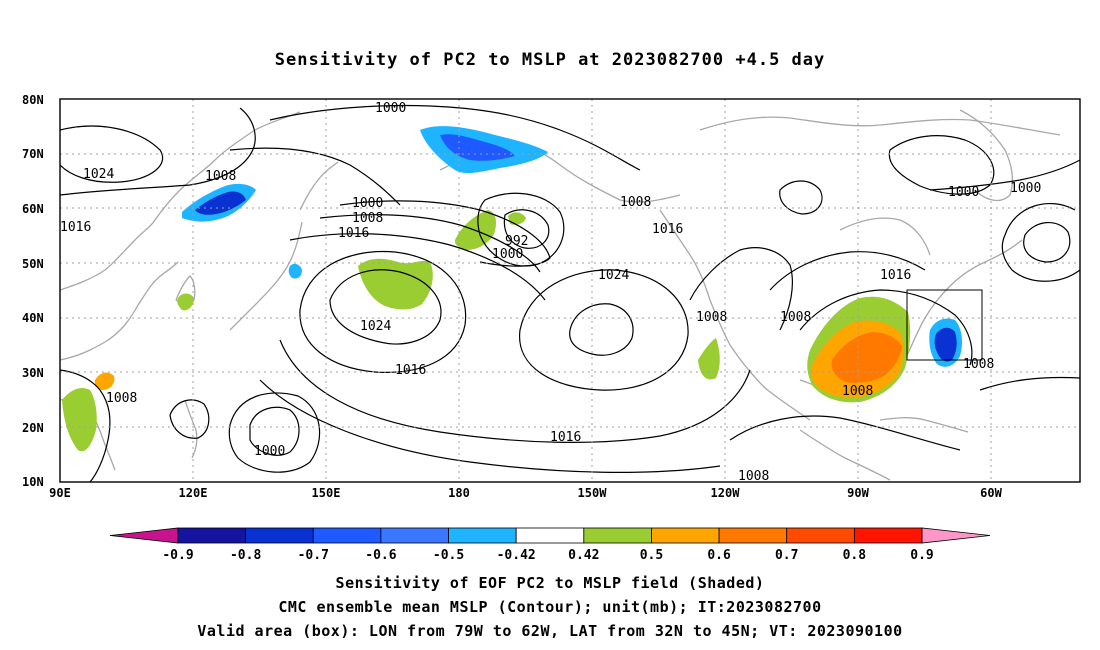 The width and height of the screenshot is (1100, 650). Describe the element at coordinates (33, 209) in the screenshot. I see `lat-label: 60N` at that location.